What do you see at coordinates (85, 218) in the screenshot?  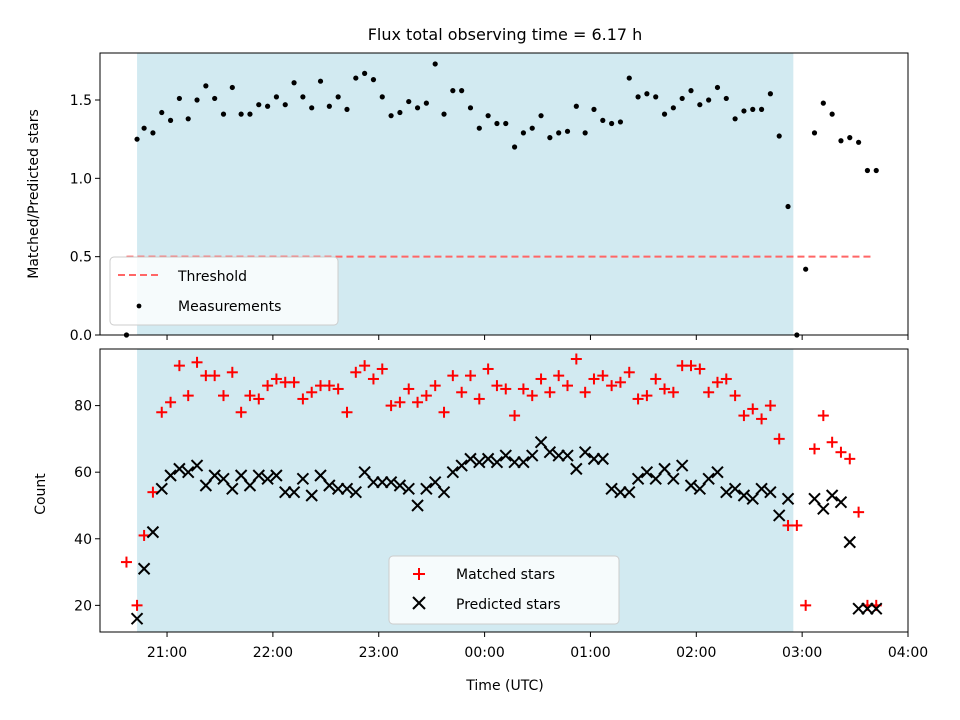 I see `top-y-axis-ticks: 0.0 0.5 1.0 1.5` at bounding box center [85, 218].